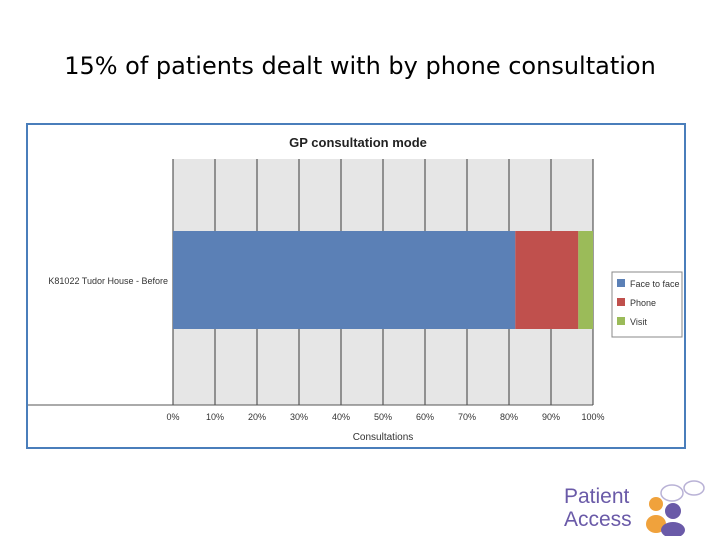  Describe the element at coordinates (638, 322) in the screenshot. I see `legend-entry: Visit` at that location.